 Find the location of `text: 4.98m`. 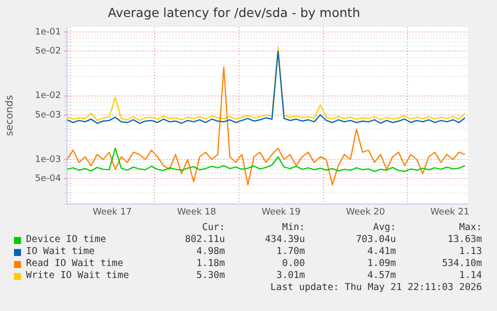

text: 4.98m is located at coordinates (210, 252).